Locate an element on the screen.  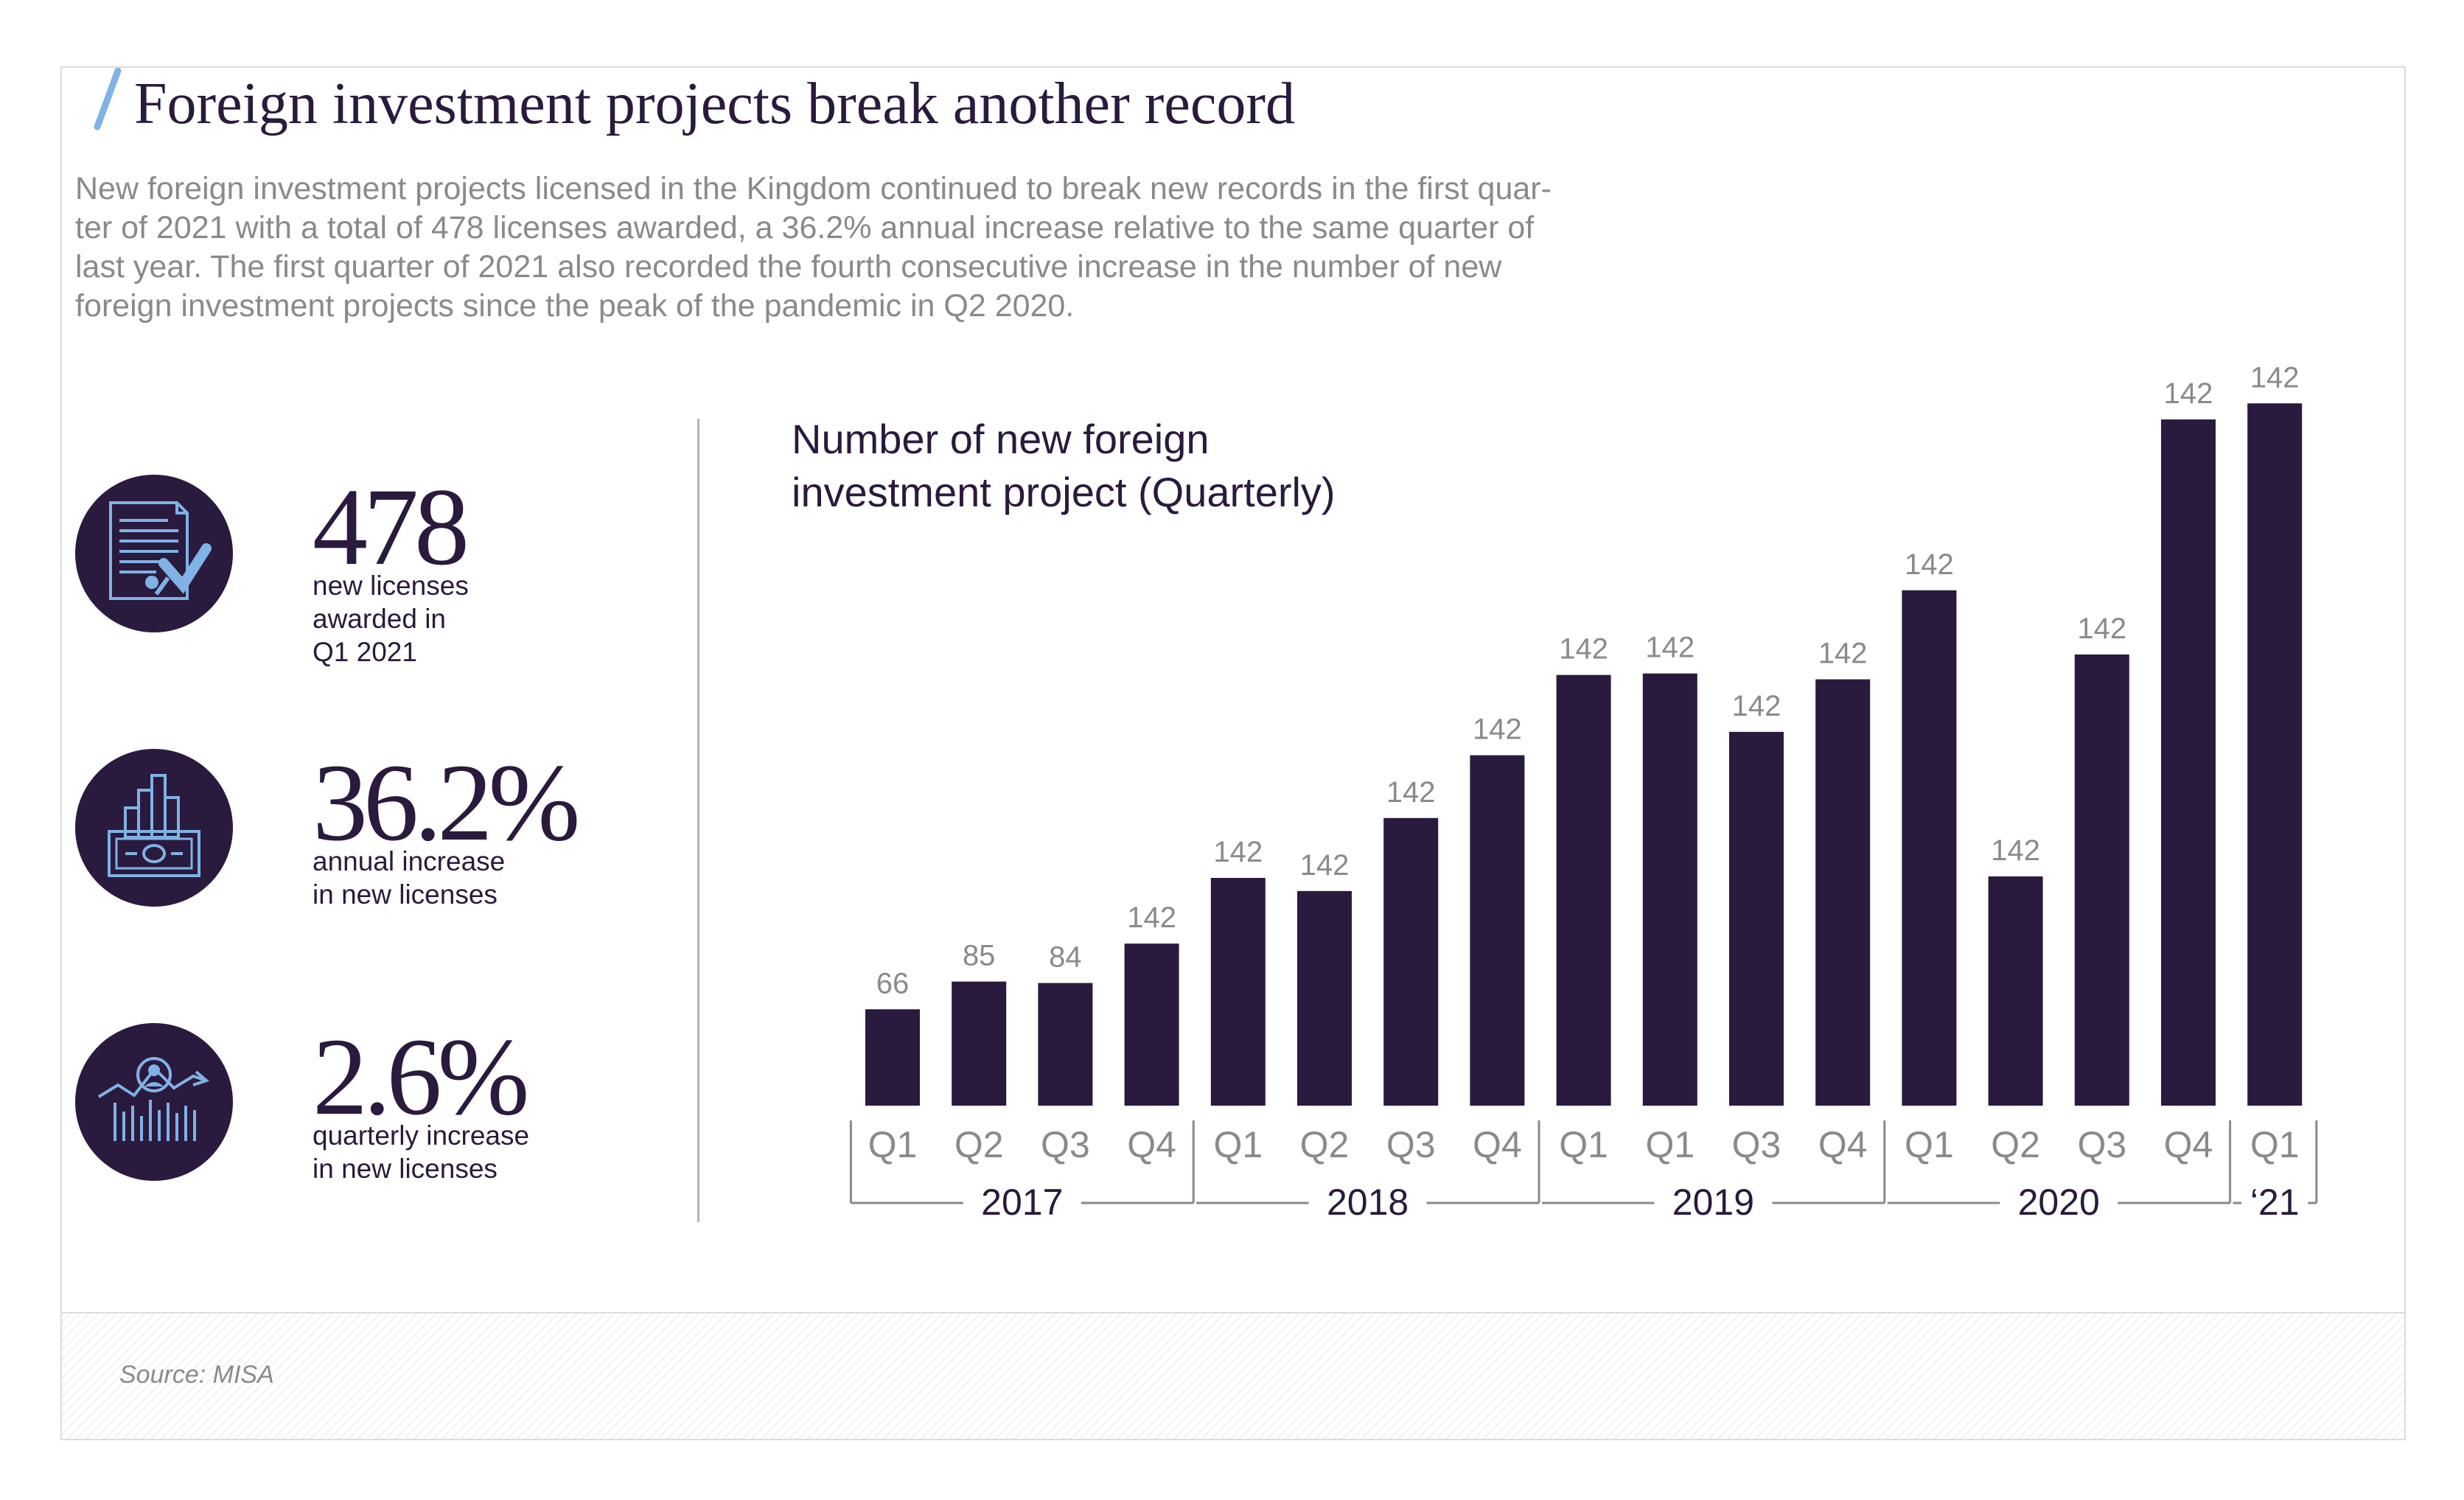
divider is located at coordinates (698, 820).